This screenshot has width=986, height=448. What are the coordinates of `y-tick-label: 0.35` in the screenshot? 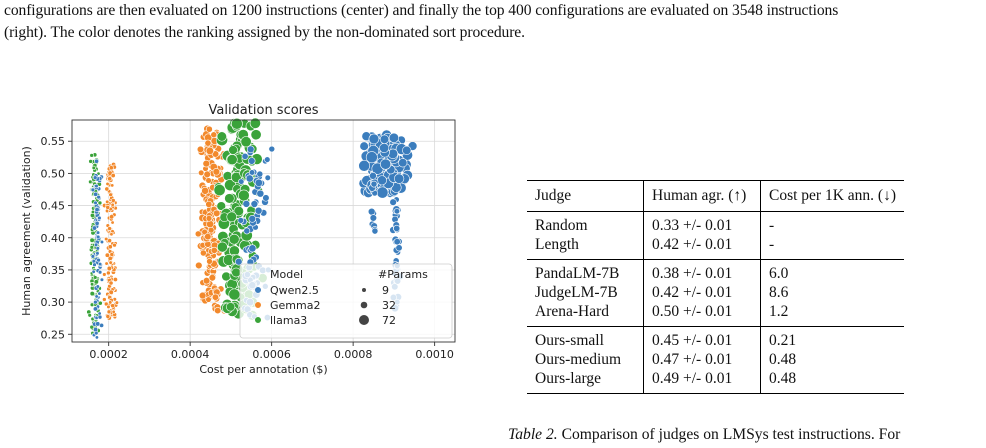 It's located at (53, 270).